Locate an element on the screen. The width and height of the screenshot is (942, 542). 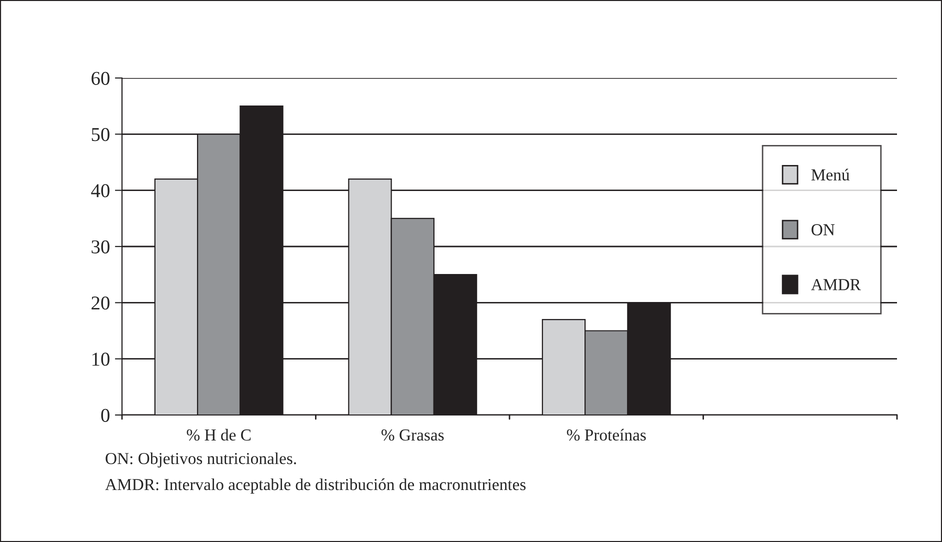
legend-label: AMDR is located at coordinates (836, 284).